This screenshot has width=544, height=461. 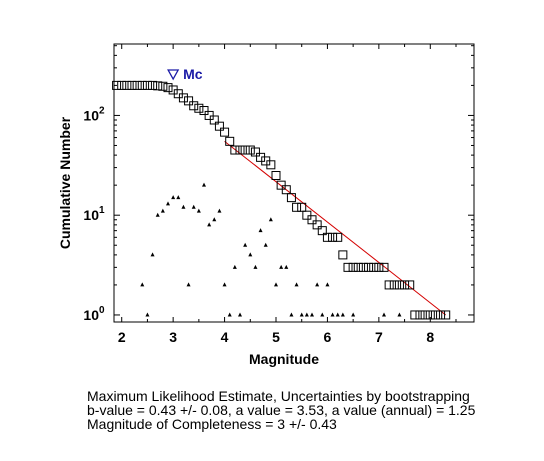 I want to click on x-tick-label: 7, so click(x=379, y=337).